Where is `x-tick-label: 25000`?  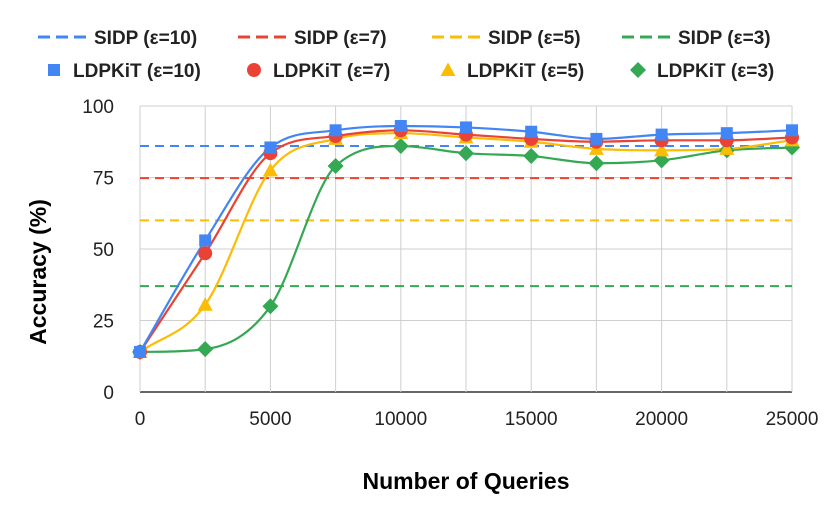
x-tick-label: 25000 is located at coordinates (792, 419).